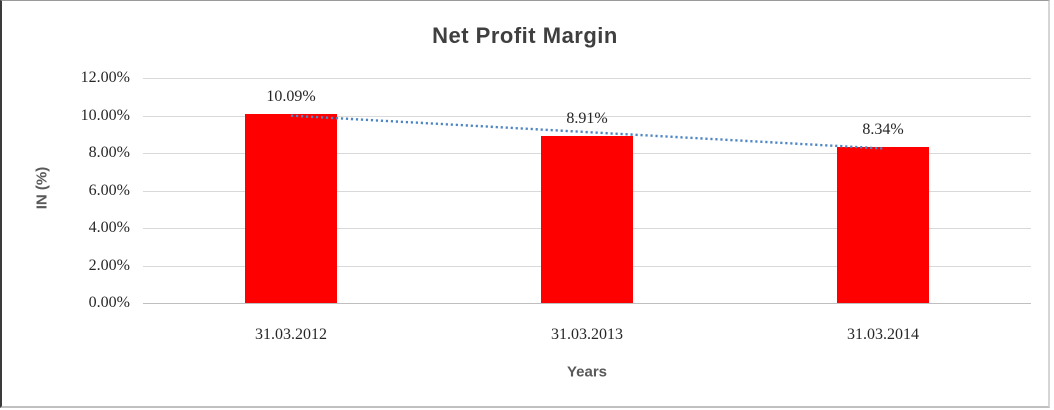 The width and height of the screenshot is (1054, 410). Describe the element at coordinates (587, 372) in the screenshot. I see `x-axis-title: Years` at that location.